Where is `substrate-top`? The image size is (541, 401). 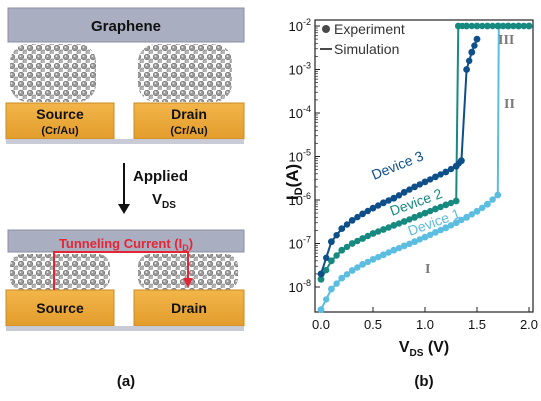 substrate-top is located at coordinates (125, 141).